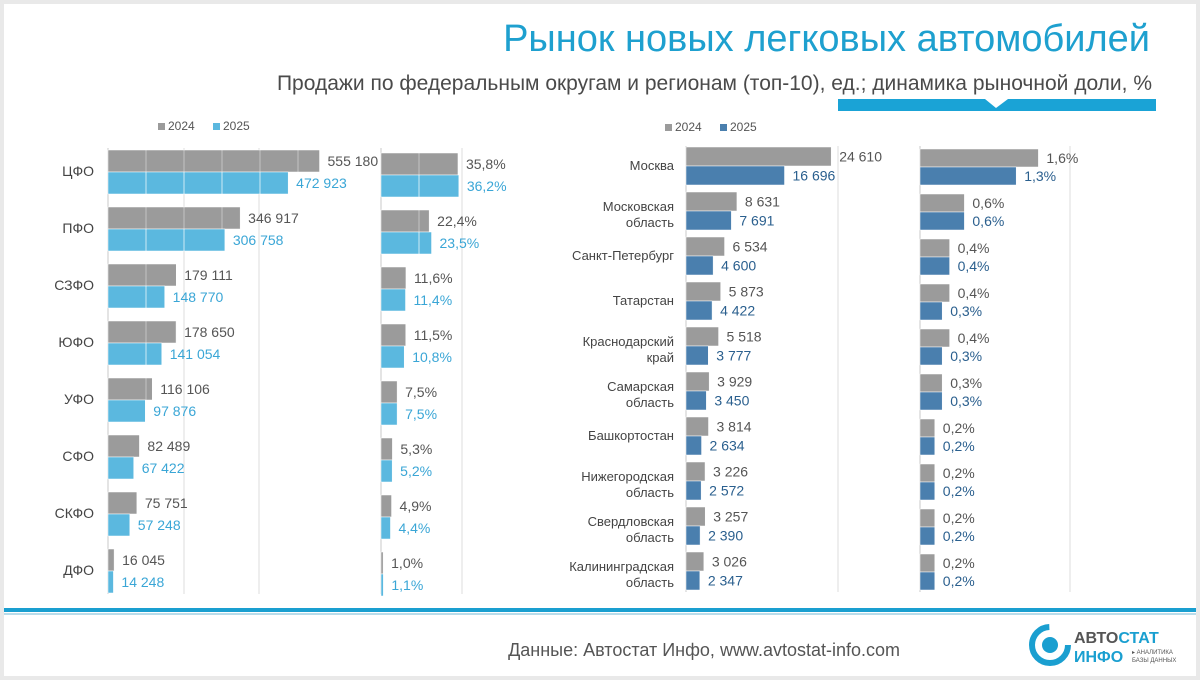 The image size is (1200, 680). What do you see at coordinates (826, 39) in the screenshot?
I see `slide-title: Рынок новых легковых автомобилей` at bounding box center [826, 39].